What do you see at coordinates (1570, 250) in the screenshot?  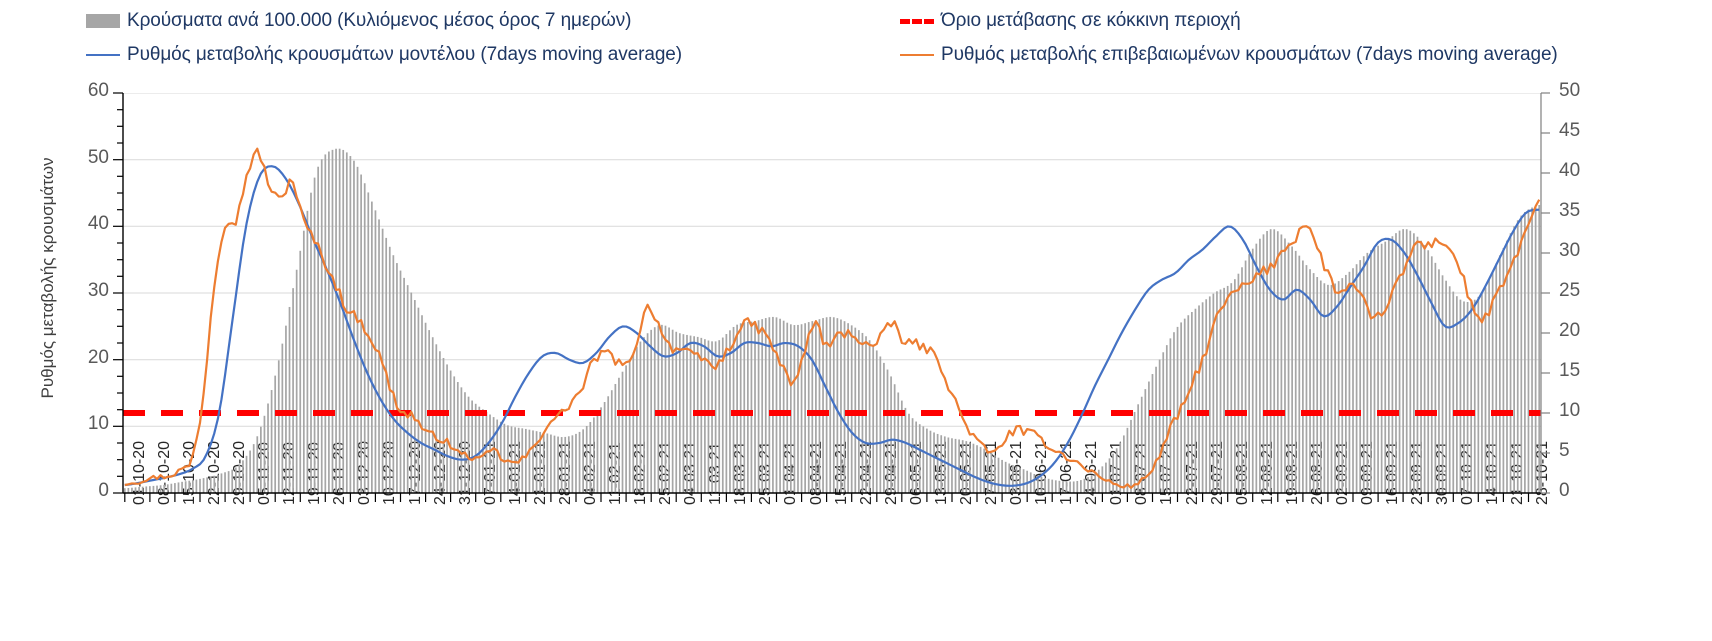 I see `y-axis-right-tick-label: 30` at bounding box center [1570, 250].